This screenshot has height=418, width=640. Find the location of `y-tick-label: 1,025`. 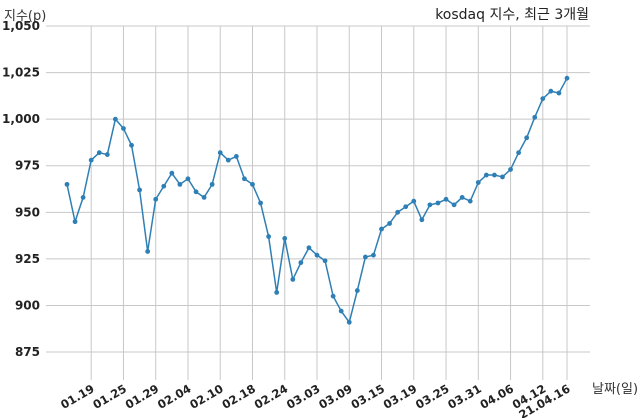

y-tick-label: 1,025 is located at coordinates (21, 73).